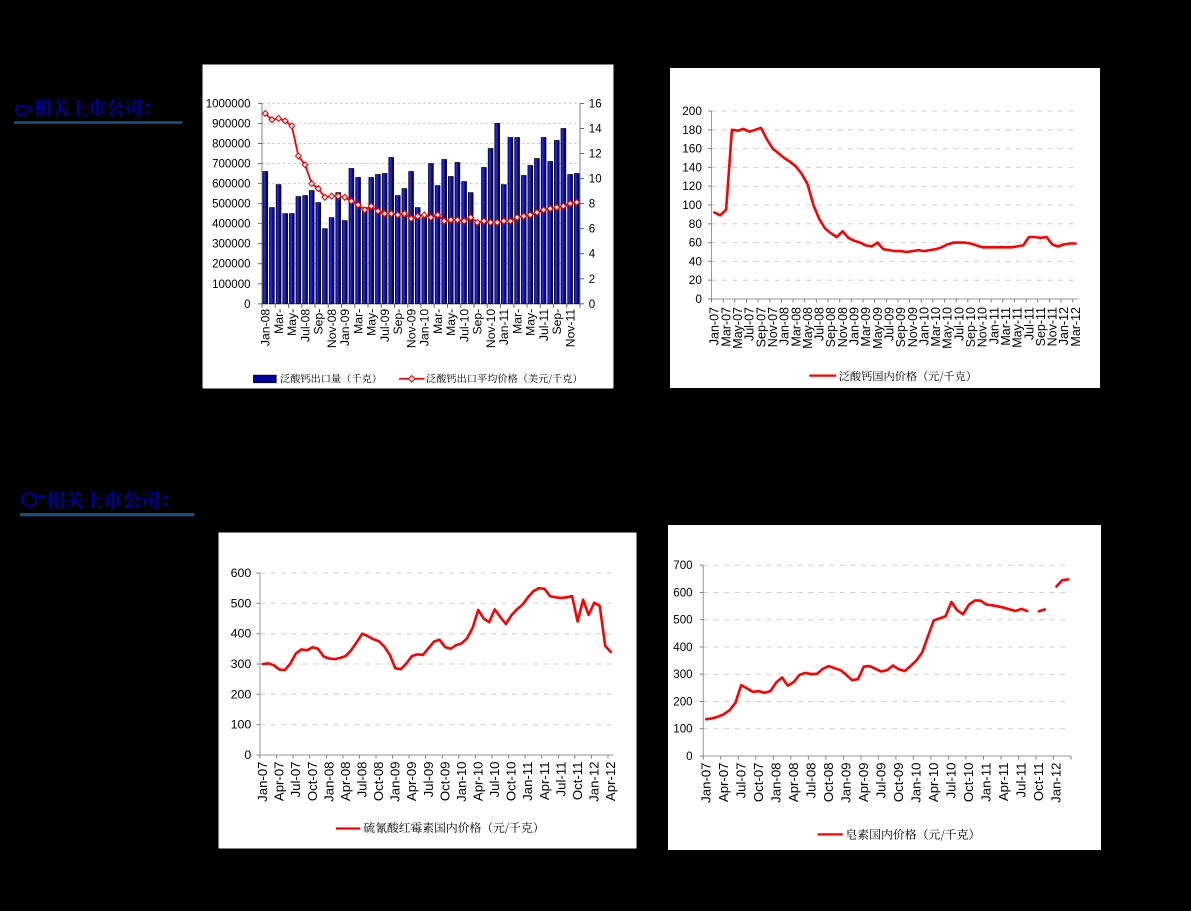 Image resolution: width=1191 pixels, height=911 pixels. I want to click on svg-text: 300, so click(682, 674).